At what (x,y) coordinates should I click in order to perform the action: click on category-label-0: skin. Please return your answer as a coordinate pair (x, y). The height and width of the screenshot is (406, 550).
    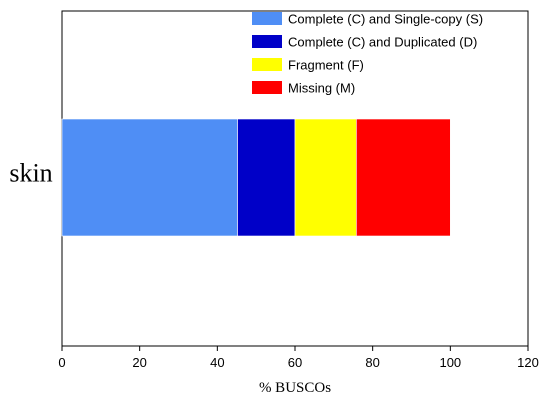
    Looking at the image, I should click on (30, 172).